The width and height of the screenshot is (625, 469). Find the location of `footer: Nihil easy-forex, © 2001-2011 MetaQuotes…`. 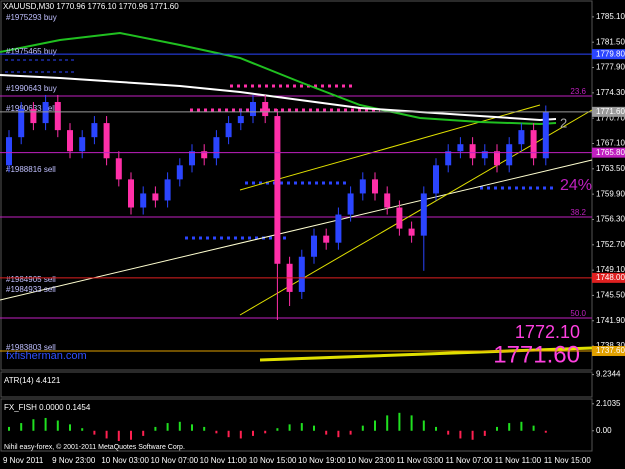

footer: Nihil easy-forex, © 2001-2011 MetaQuotes… is located at coordinates (94, 447).